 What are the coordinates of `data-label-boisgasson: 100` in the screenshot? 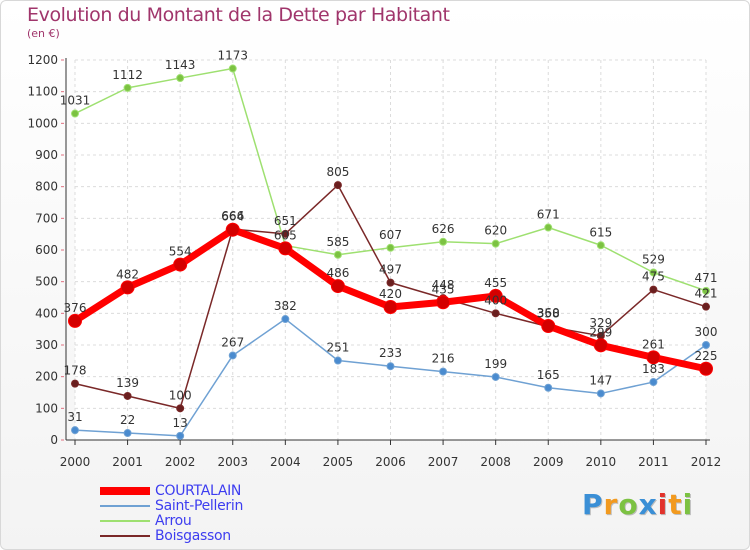 It's located at (180, 395).